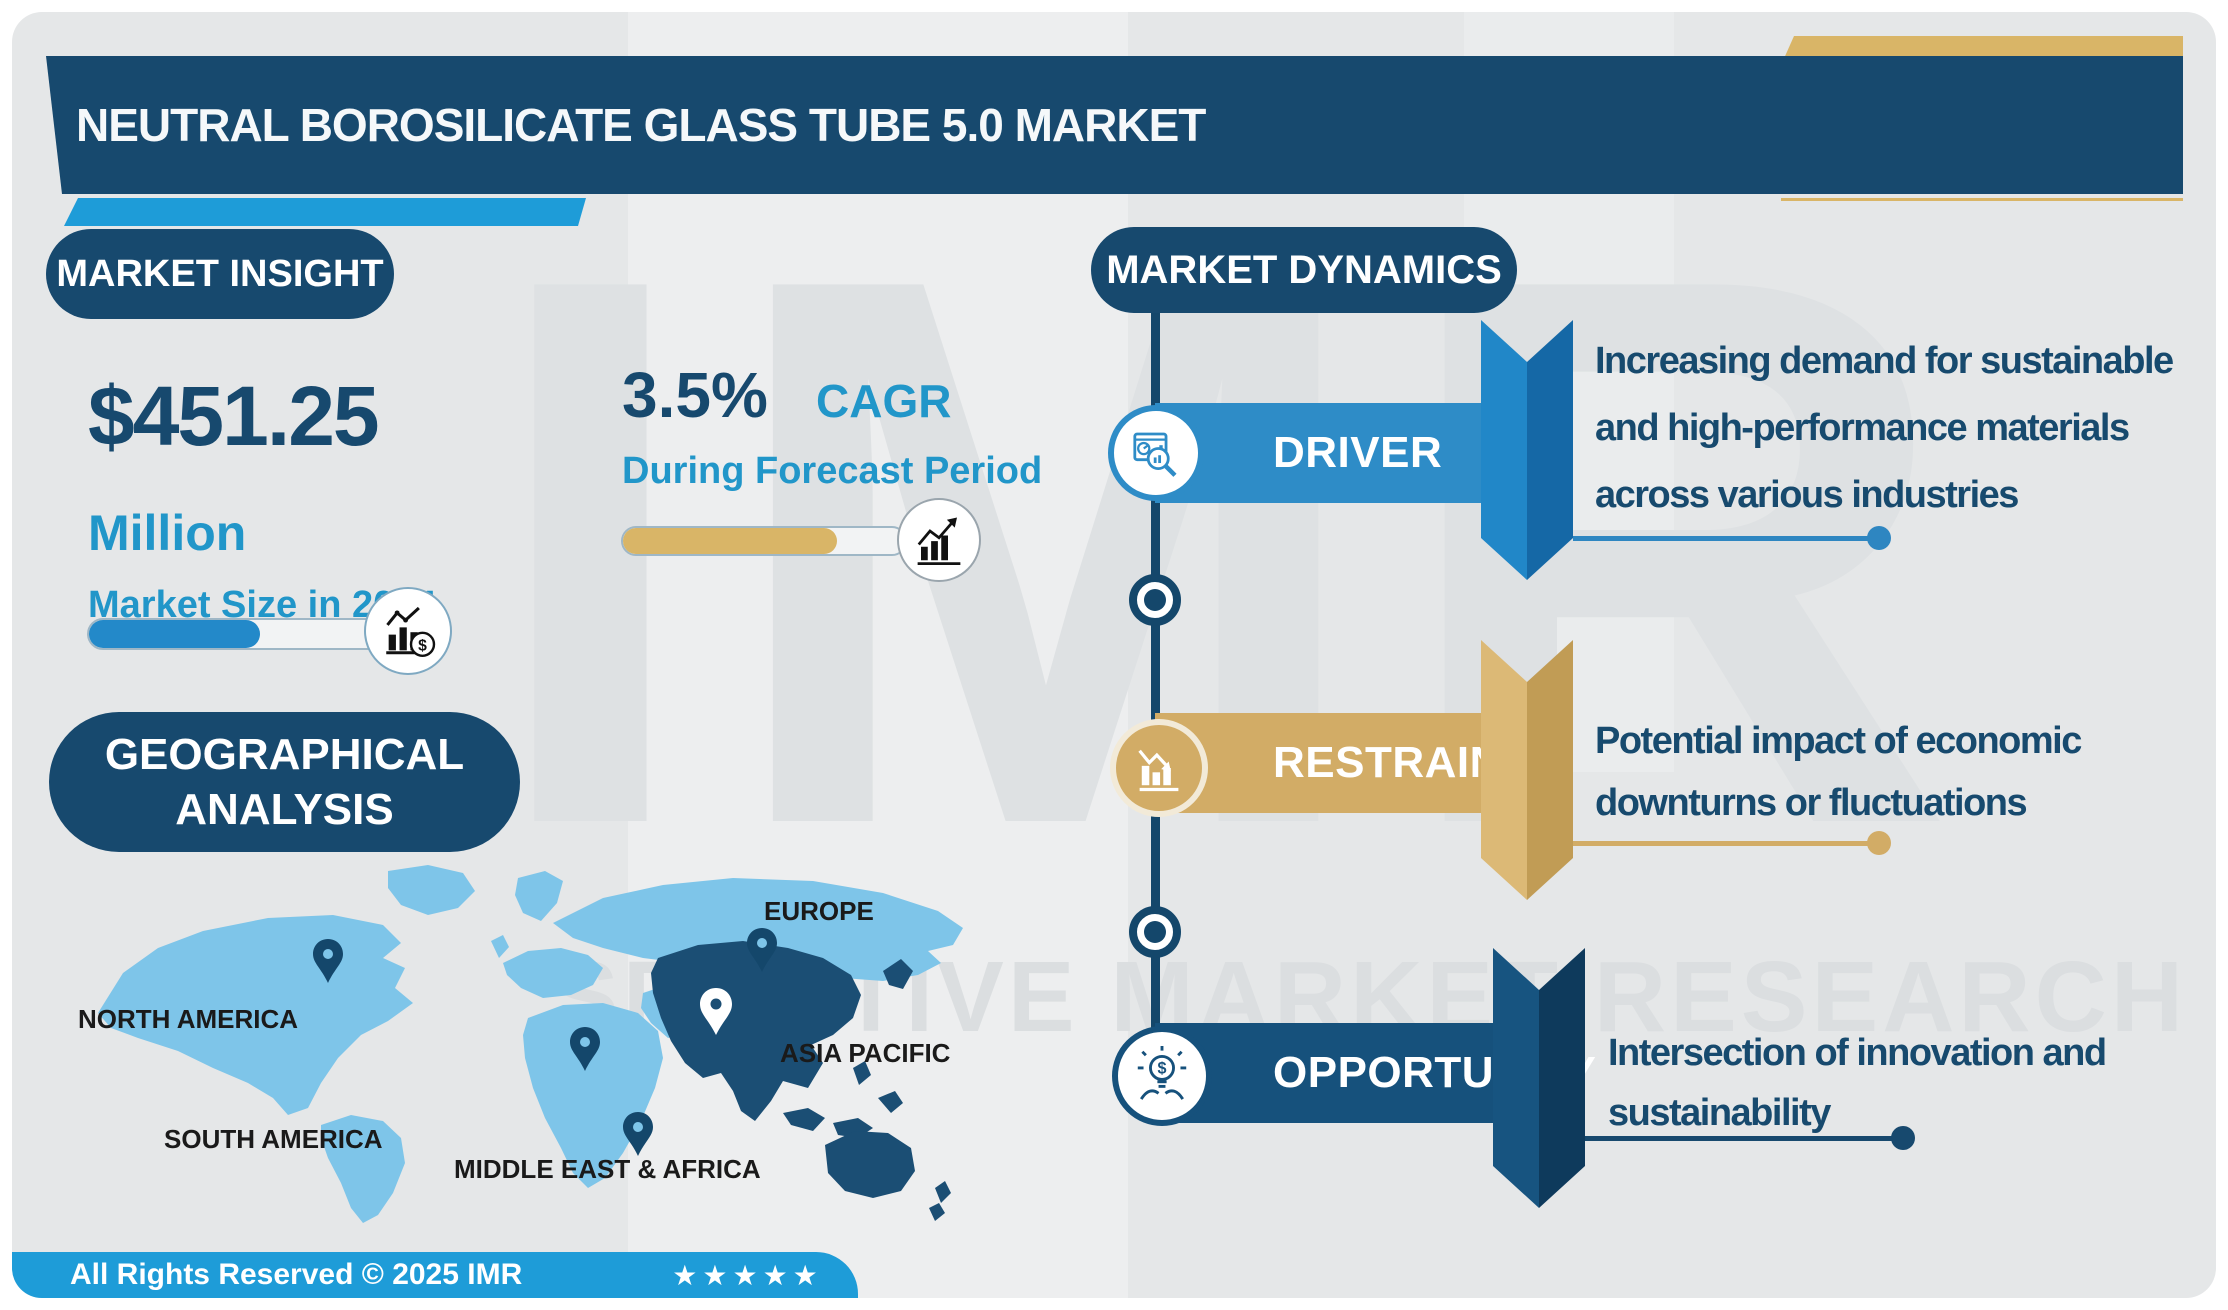  What do you see at coordinates (1903, 1138) in the screenshot?
I see `opportunity-underline-dot` at bounding box center [1903, 1138].